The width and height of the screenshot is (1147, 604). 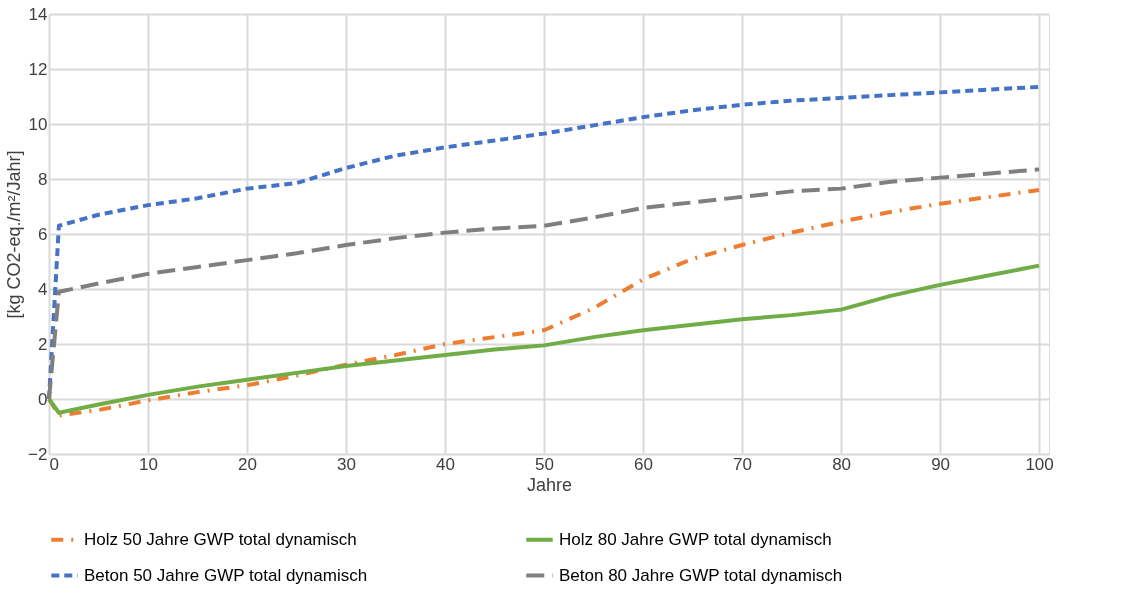 I want to click on y-tick-label: −2, so click(x=38, y=454).